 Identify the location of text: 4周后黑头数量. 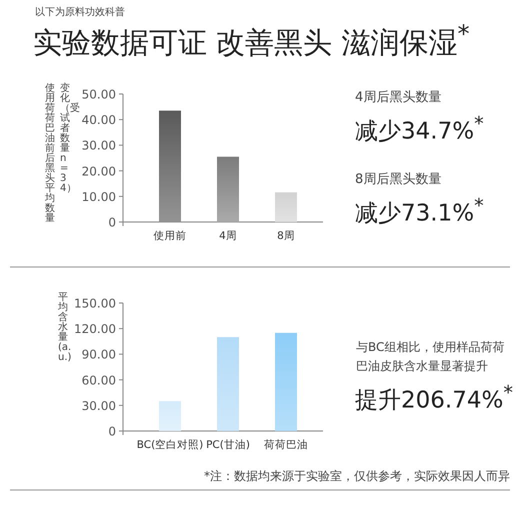
(398, 97).